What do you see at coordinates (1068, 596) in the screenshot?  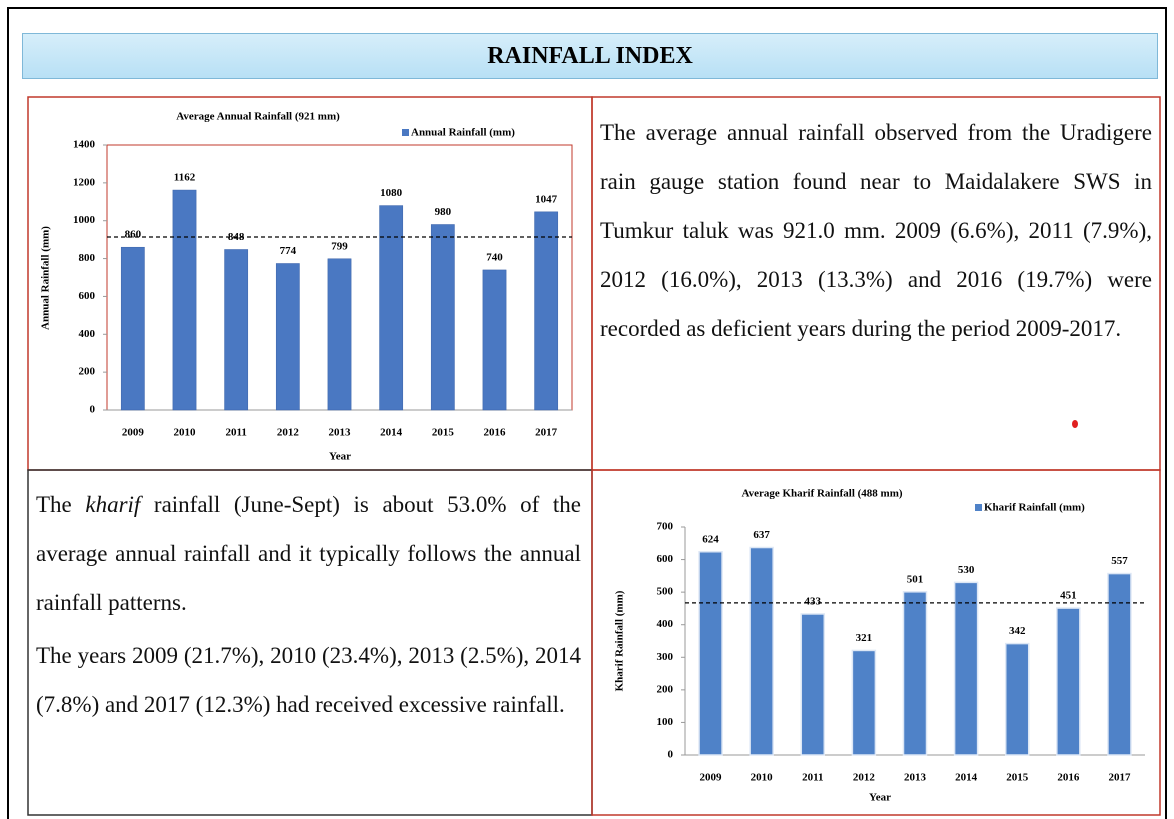 I see `data-label: 451` at bounding box center [1068, 596].